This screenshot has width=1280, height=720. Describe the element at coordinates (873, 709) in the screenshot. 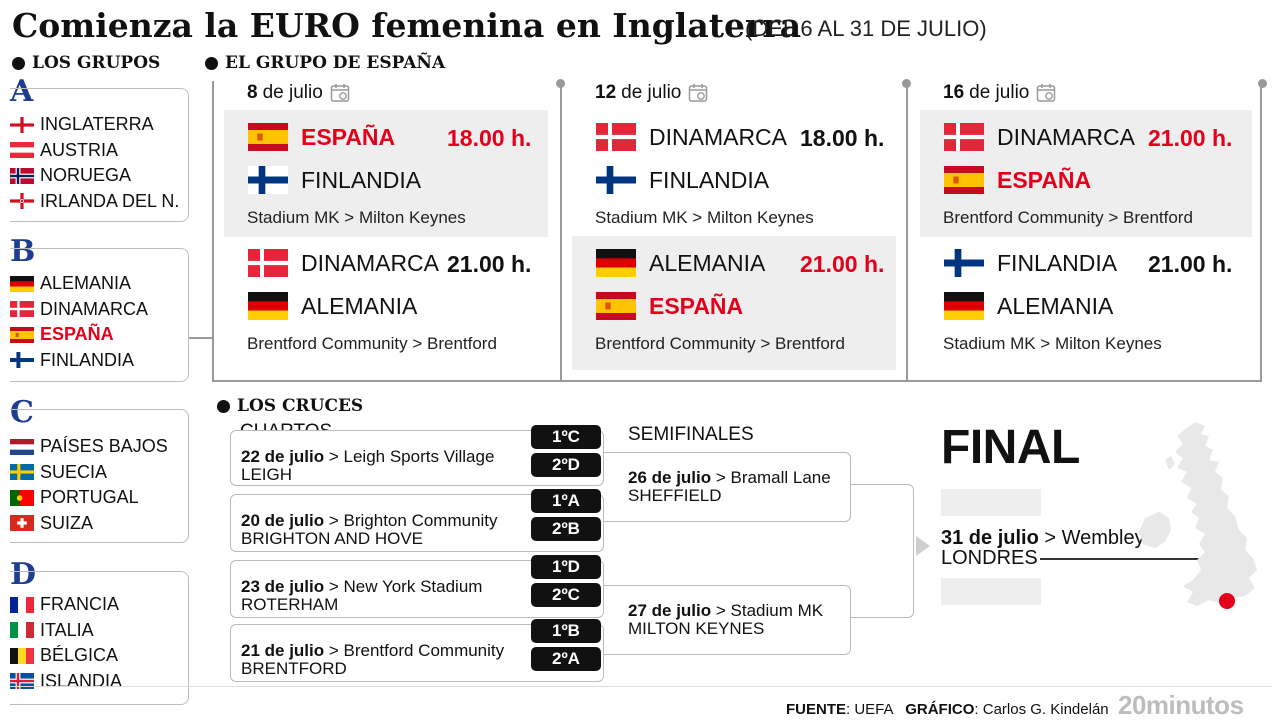

I see `source-value: UEFA` at that location.